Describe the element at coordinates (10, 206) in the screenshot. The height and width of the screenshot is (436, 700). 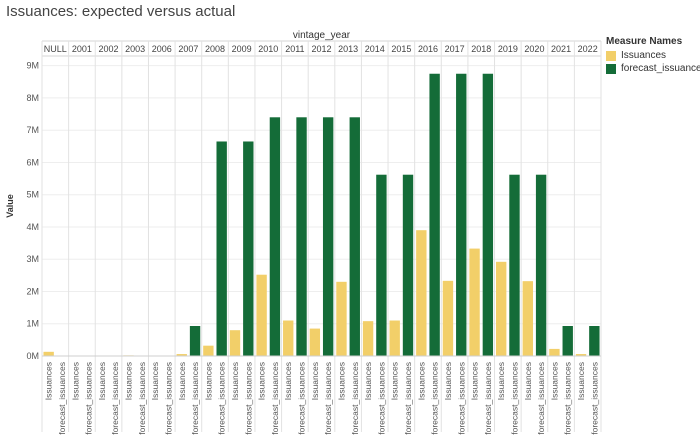
I see `y-axis-title: Value` at that location.